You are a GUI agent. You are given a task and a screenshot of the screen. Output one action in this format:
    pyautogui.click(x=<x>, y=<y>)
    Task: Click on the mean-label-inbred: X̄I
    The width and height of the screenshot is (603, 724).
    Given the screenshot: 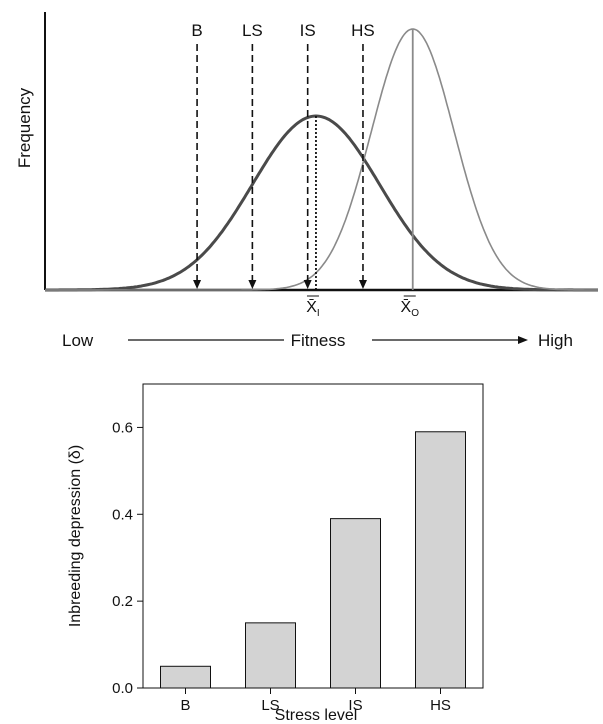 What is the action you would take?
    pyautogui.click(x=313, y=307)
    